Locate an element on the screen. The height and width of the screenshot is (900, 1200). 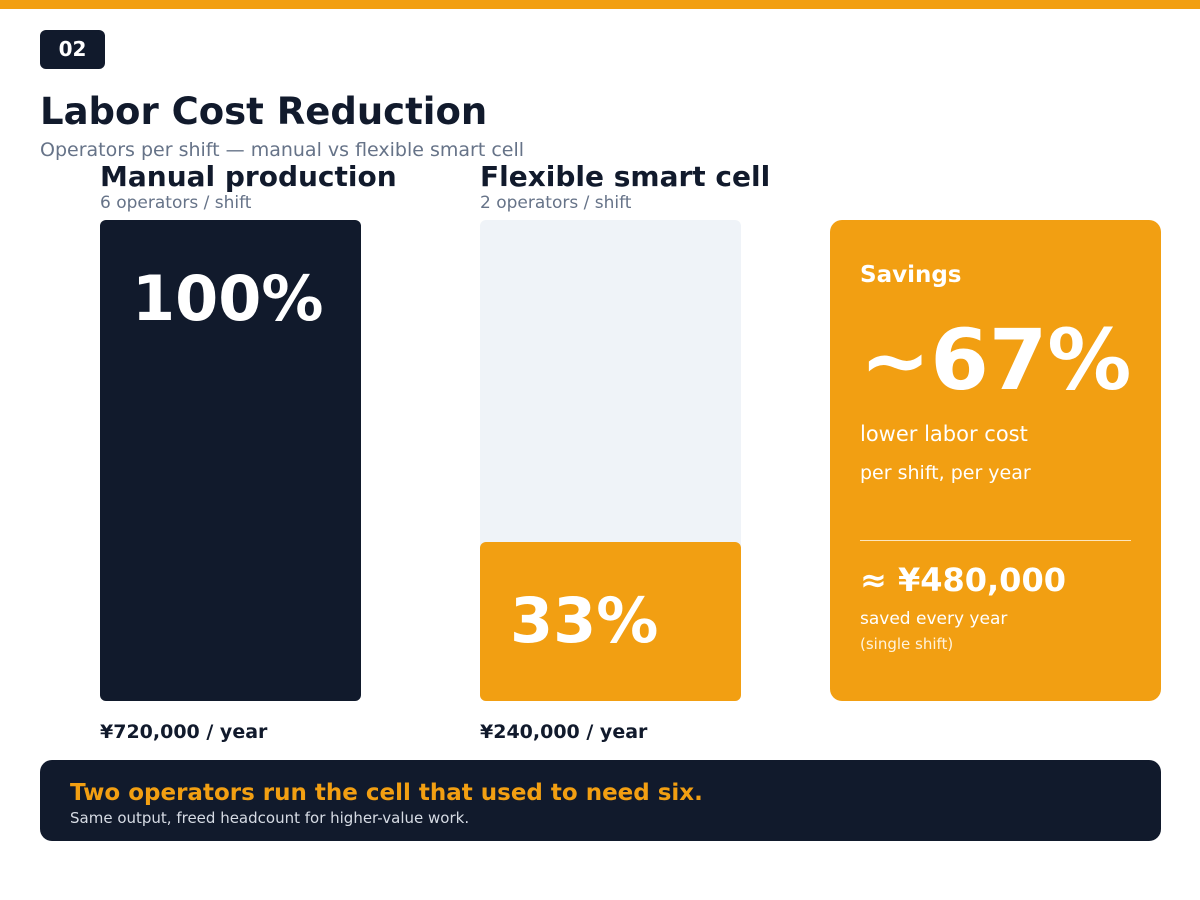
manual-column-title: Manual production is located at coordinates (248, 176).